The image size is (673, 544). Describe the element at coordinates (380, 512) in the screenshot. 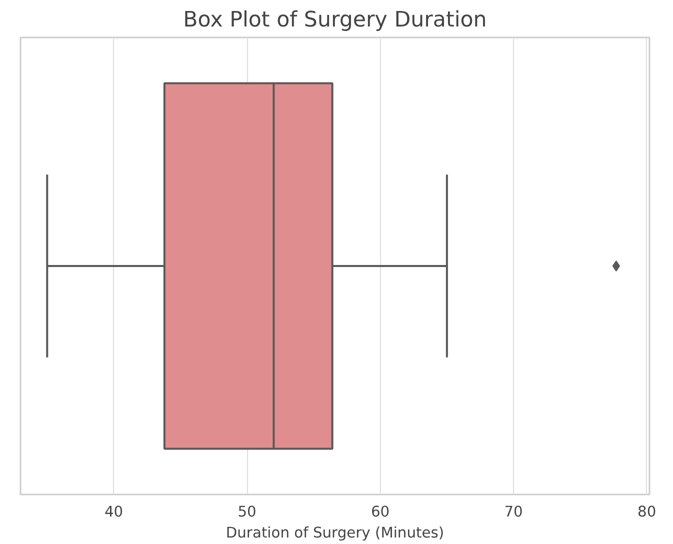

I see `x-tick-label: 60` at that location.